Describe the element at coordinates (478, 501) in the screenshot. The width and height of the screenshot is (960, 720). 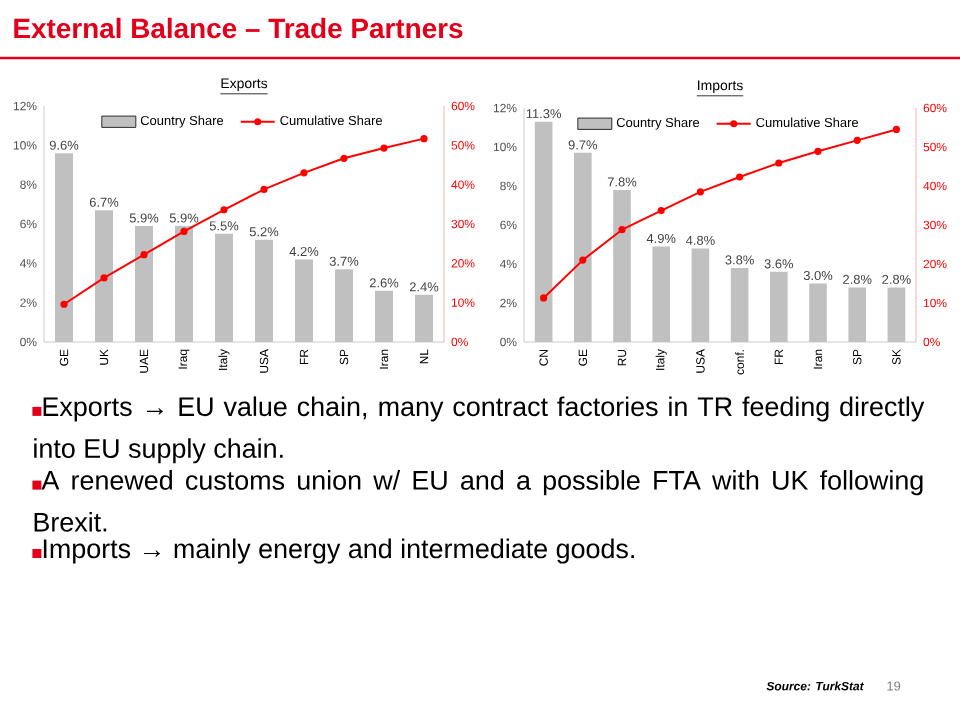
I see `text: A renewed customs union w/ EU and a possible FTA with UK following Brexit.` at that location.